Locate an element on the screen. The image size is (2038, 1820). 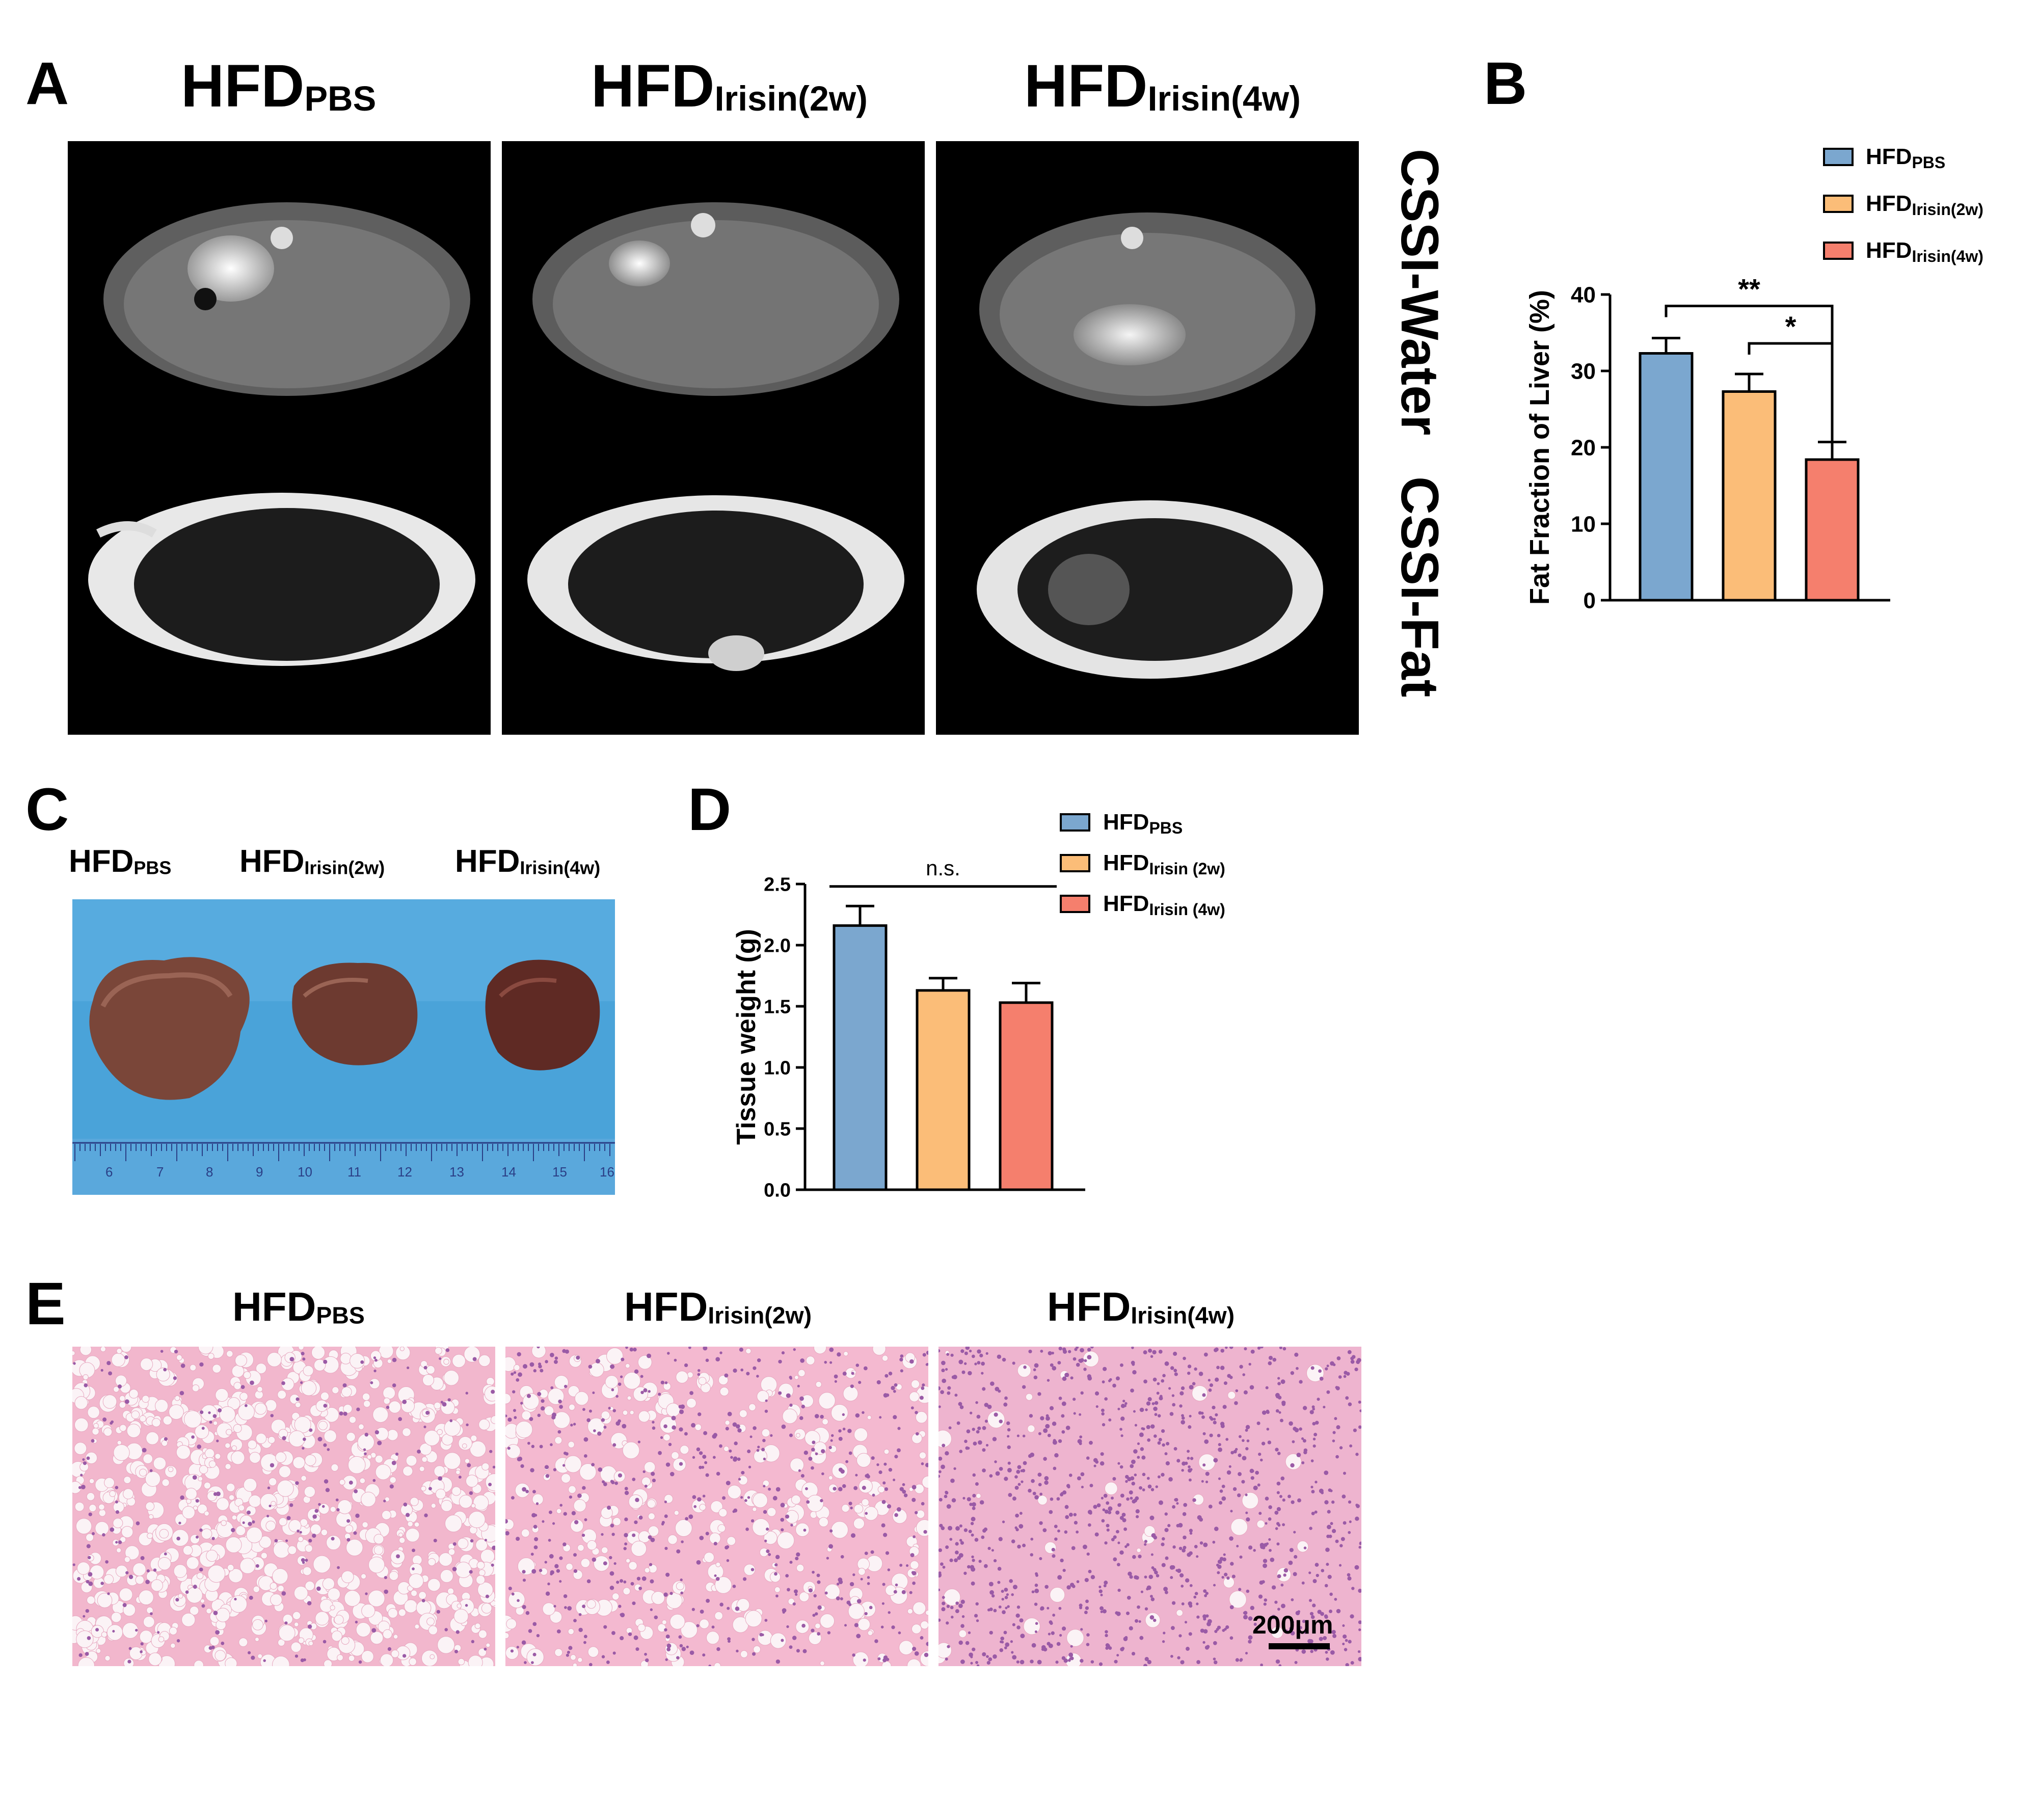
title-main: HFD is located at coordinates (274, 1306).